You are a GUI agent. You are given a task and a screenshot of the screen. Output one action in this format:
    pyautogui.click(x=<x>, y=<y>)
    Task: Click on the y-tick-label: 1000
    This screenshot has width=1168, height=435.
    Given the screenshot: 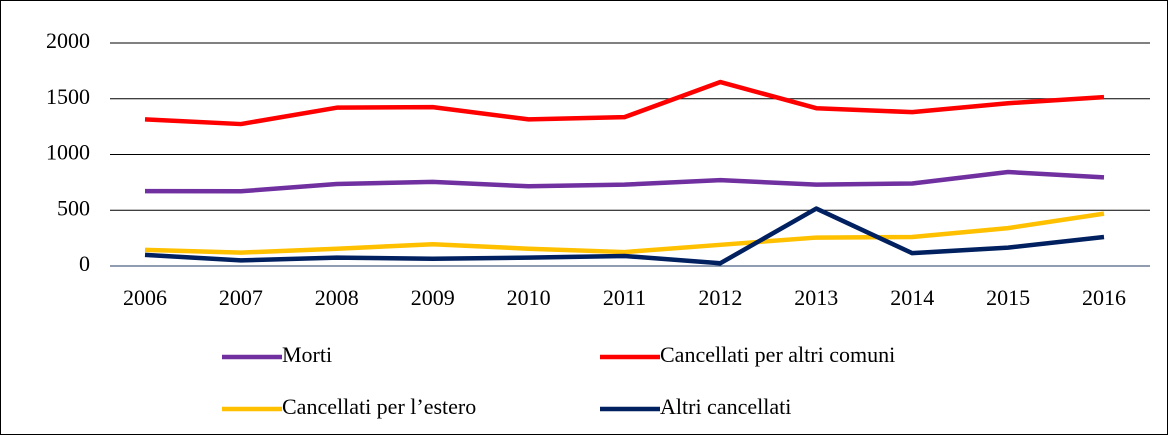 What is the action you would take?
    pyautogui.click(x=68, y=152)
    